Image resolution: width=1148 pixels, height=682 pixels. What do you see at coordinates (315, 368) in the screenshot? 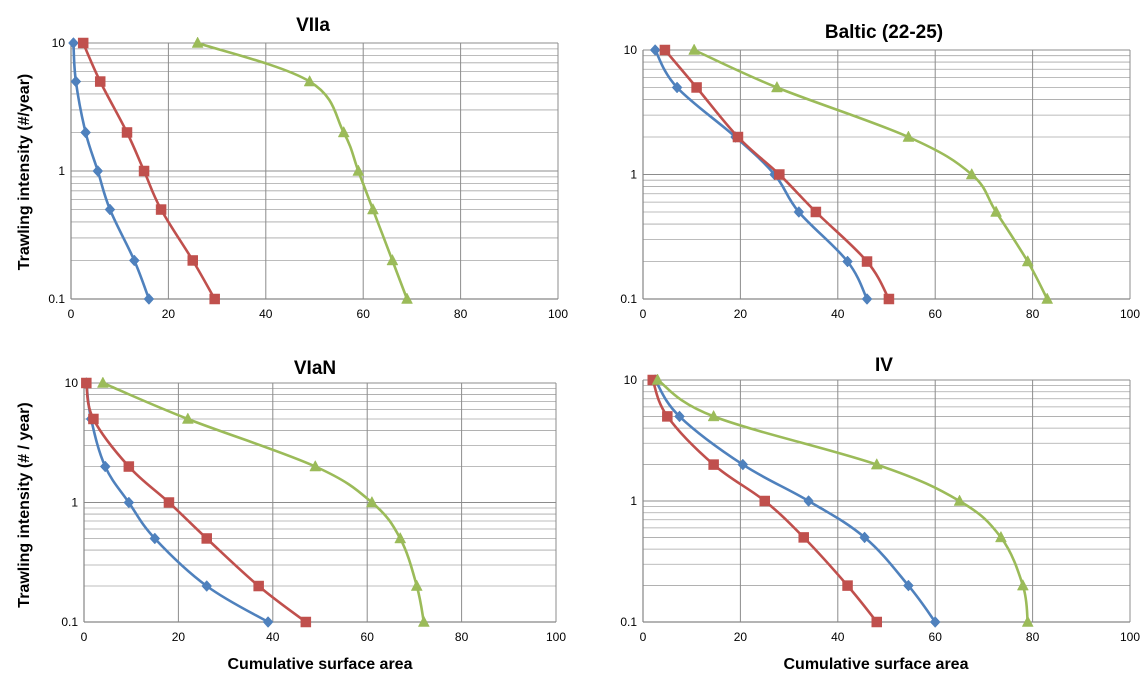
I see `chart-title: VIaN` at bounding box center [315, 368].